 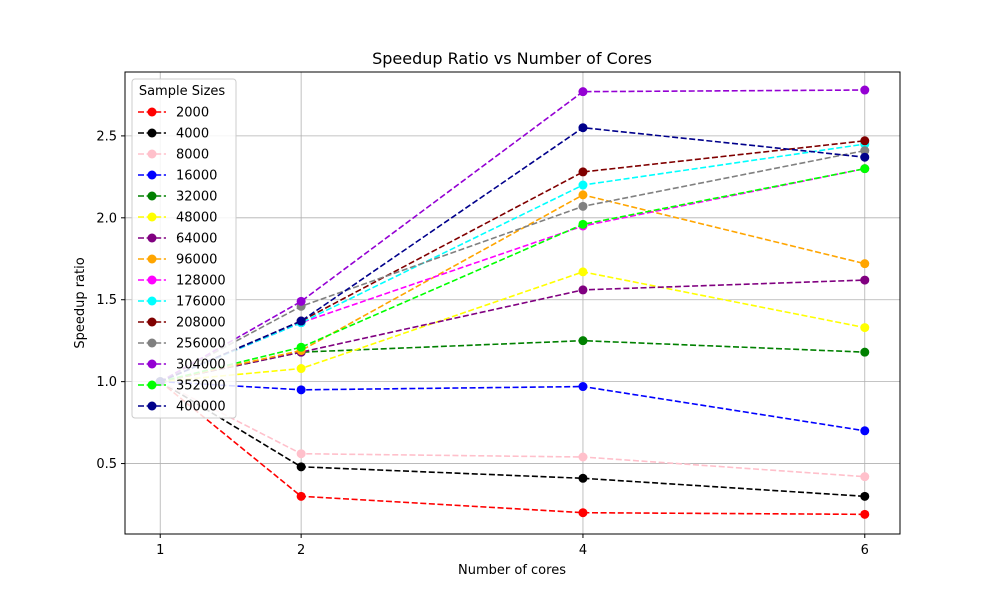 I want to click on legend-item: 256000, so click(x=182, y=344).